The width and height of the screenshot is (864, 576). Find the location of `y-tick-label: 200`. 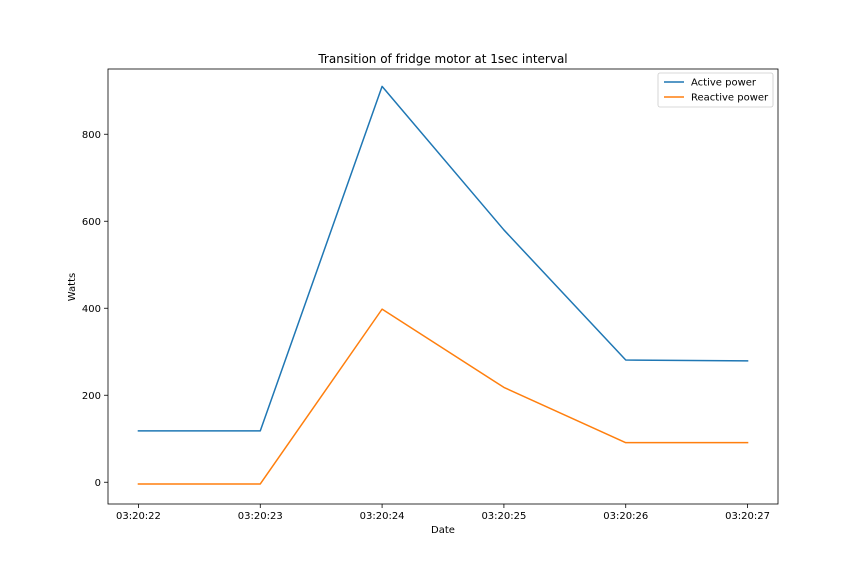

y-tick-label: 200 is located at coordinates (91, 396).